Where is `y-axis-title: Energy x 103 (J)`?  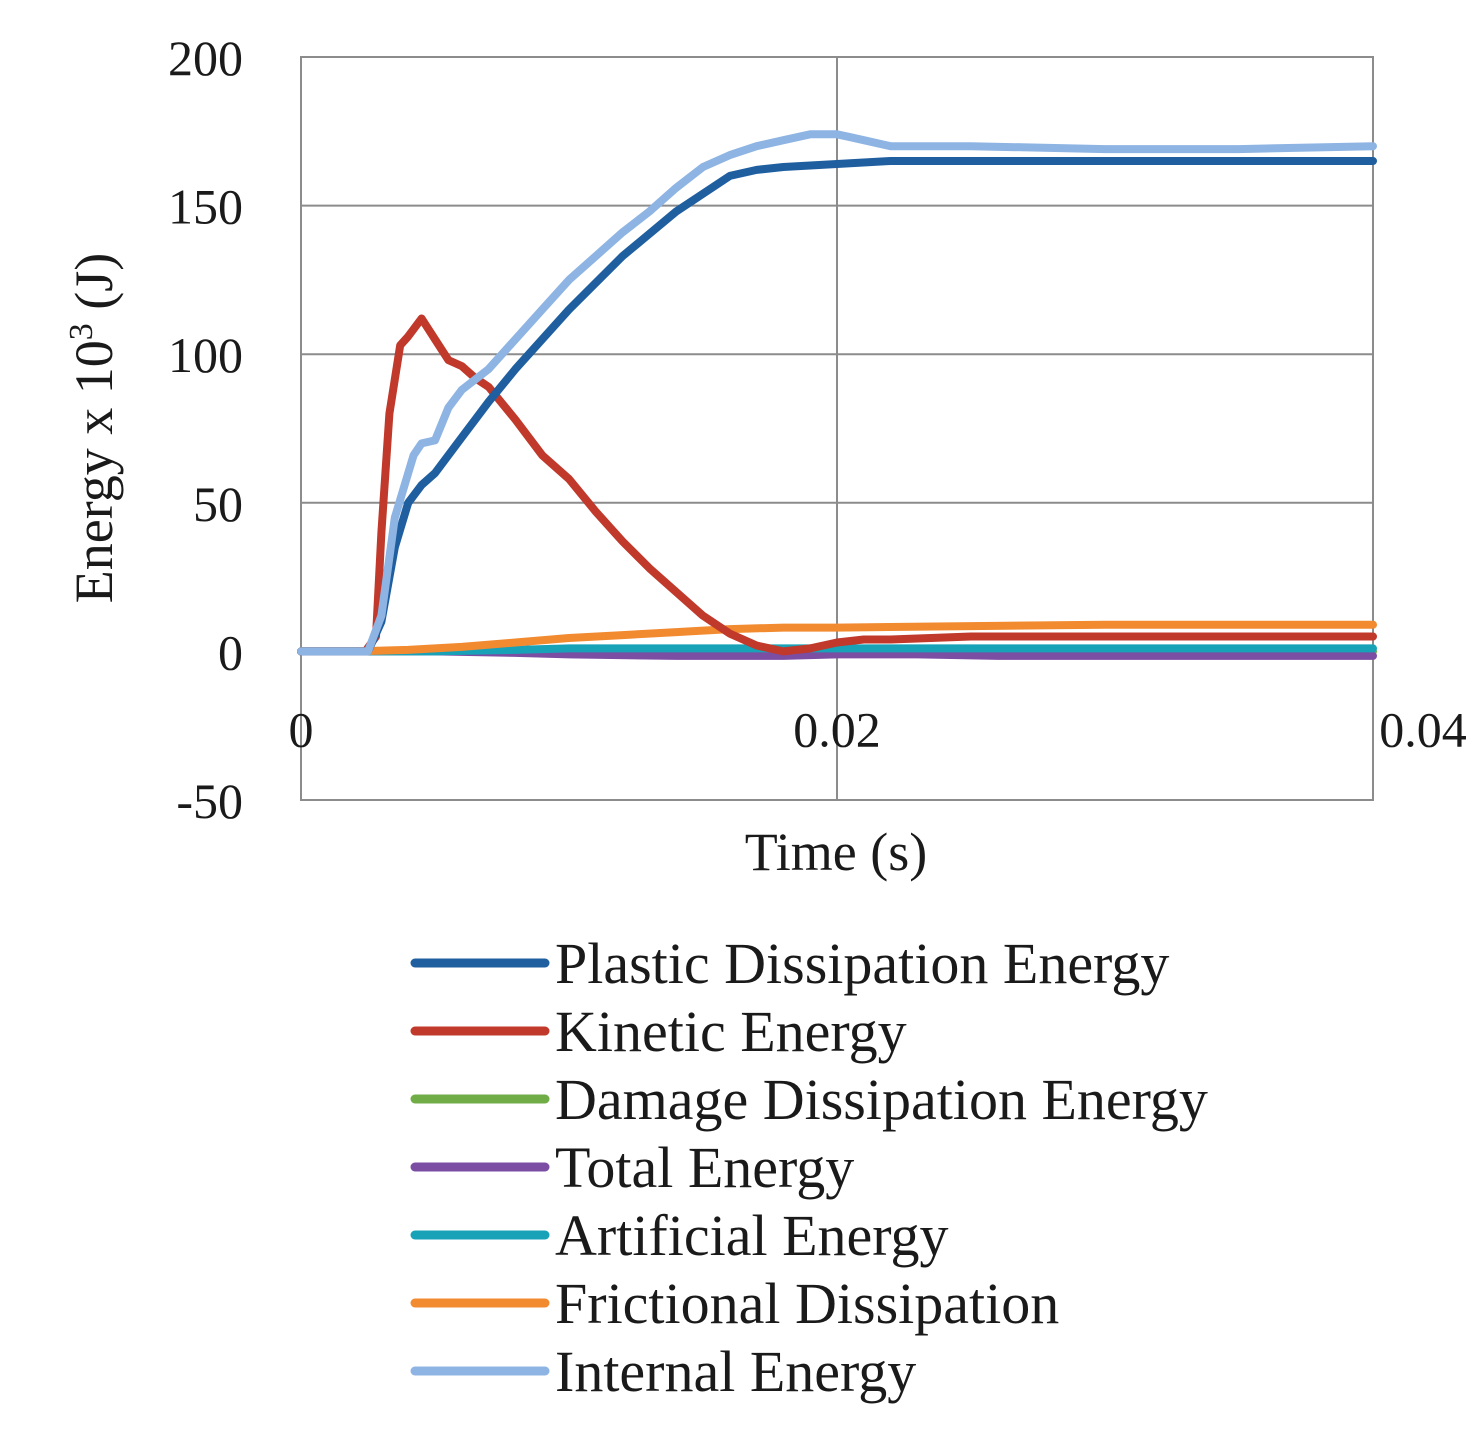 y-axis-title: Energy x 103 (J) is located at coordinates (93, 428).